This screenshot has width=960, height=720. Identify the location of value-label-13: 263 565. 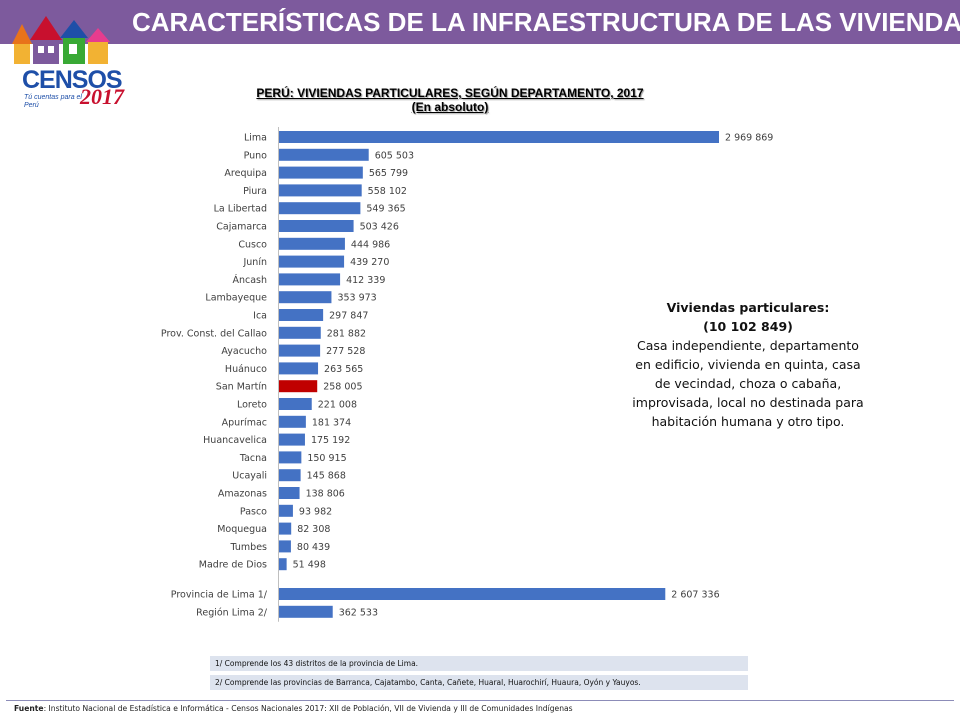
(343, 369).